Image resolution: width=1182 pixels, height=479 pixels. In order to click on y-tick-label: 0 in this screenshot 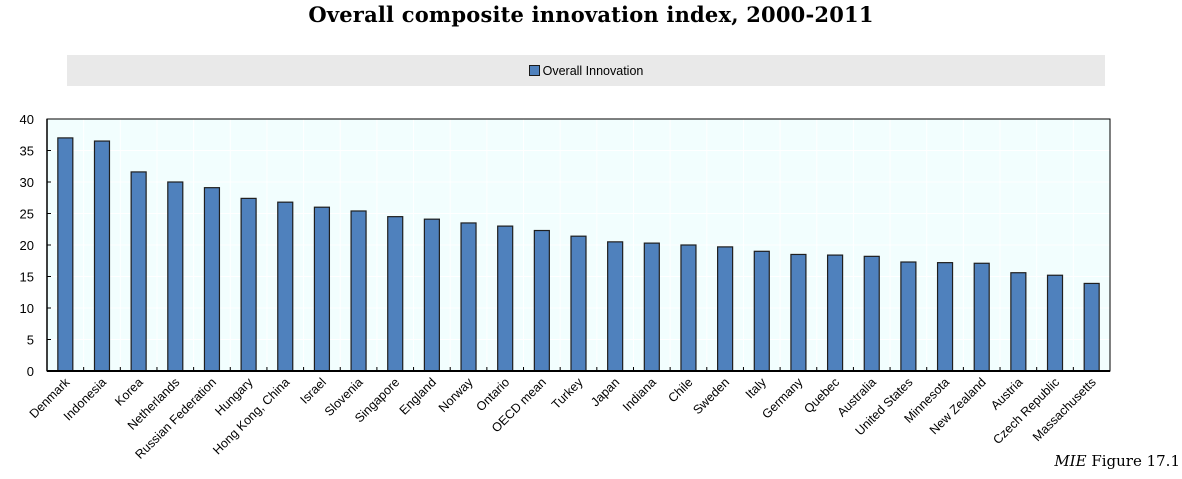, I will do `click(30, 371)`.